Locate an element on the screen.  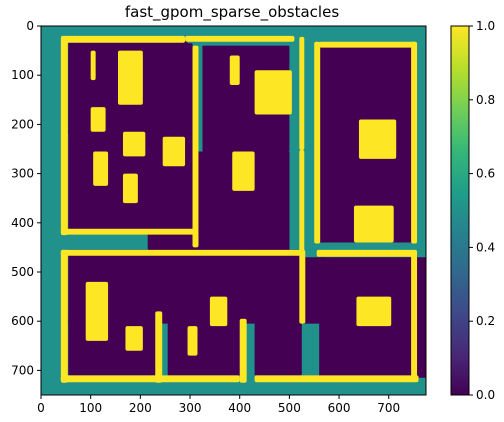
y-tick-label: 700 is located at coordinates (22, 370).